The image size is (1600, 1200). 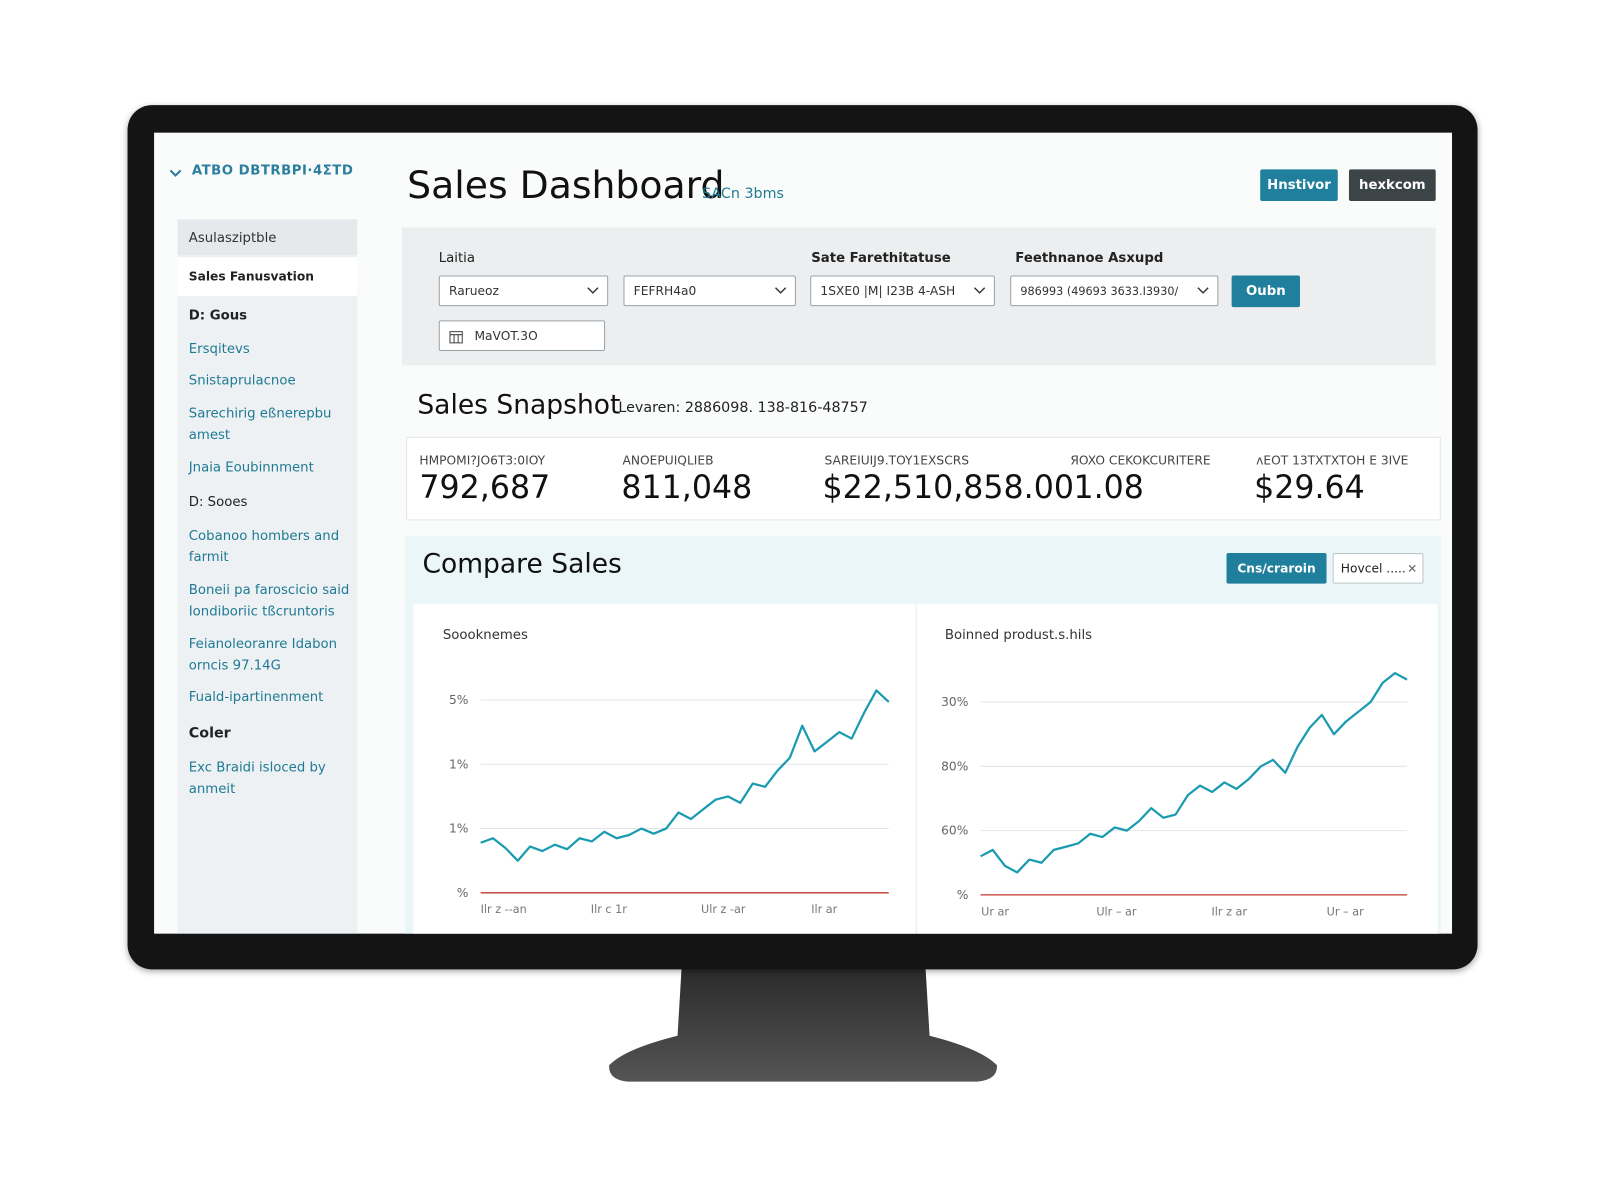 I want to click on x-tick-label: Ilr ar, so click(x=824, y=909).